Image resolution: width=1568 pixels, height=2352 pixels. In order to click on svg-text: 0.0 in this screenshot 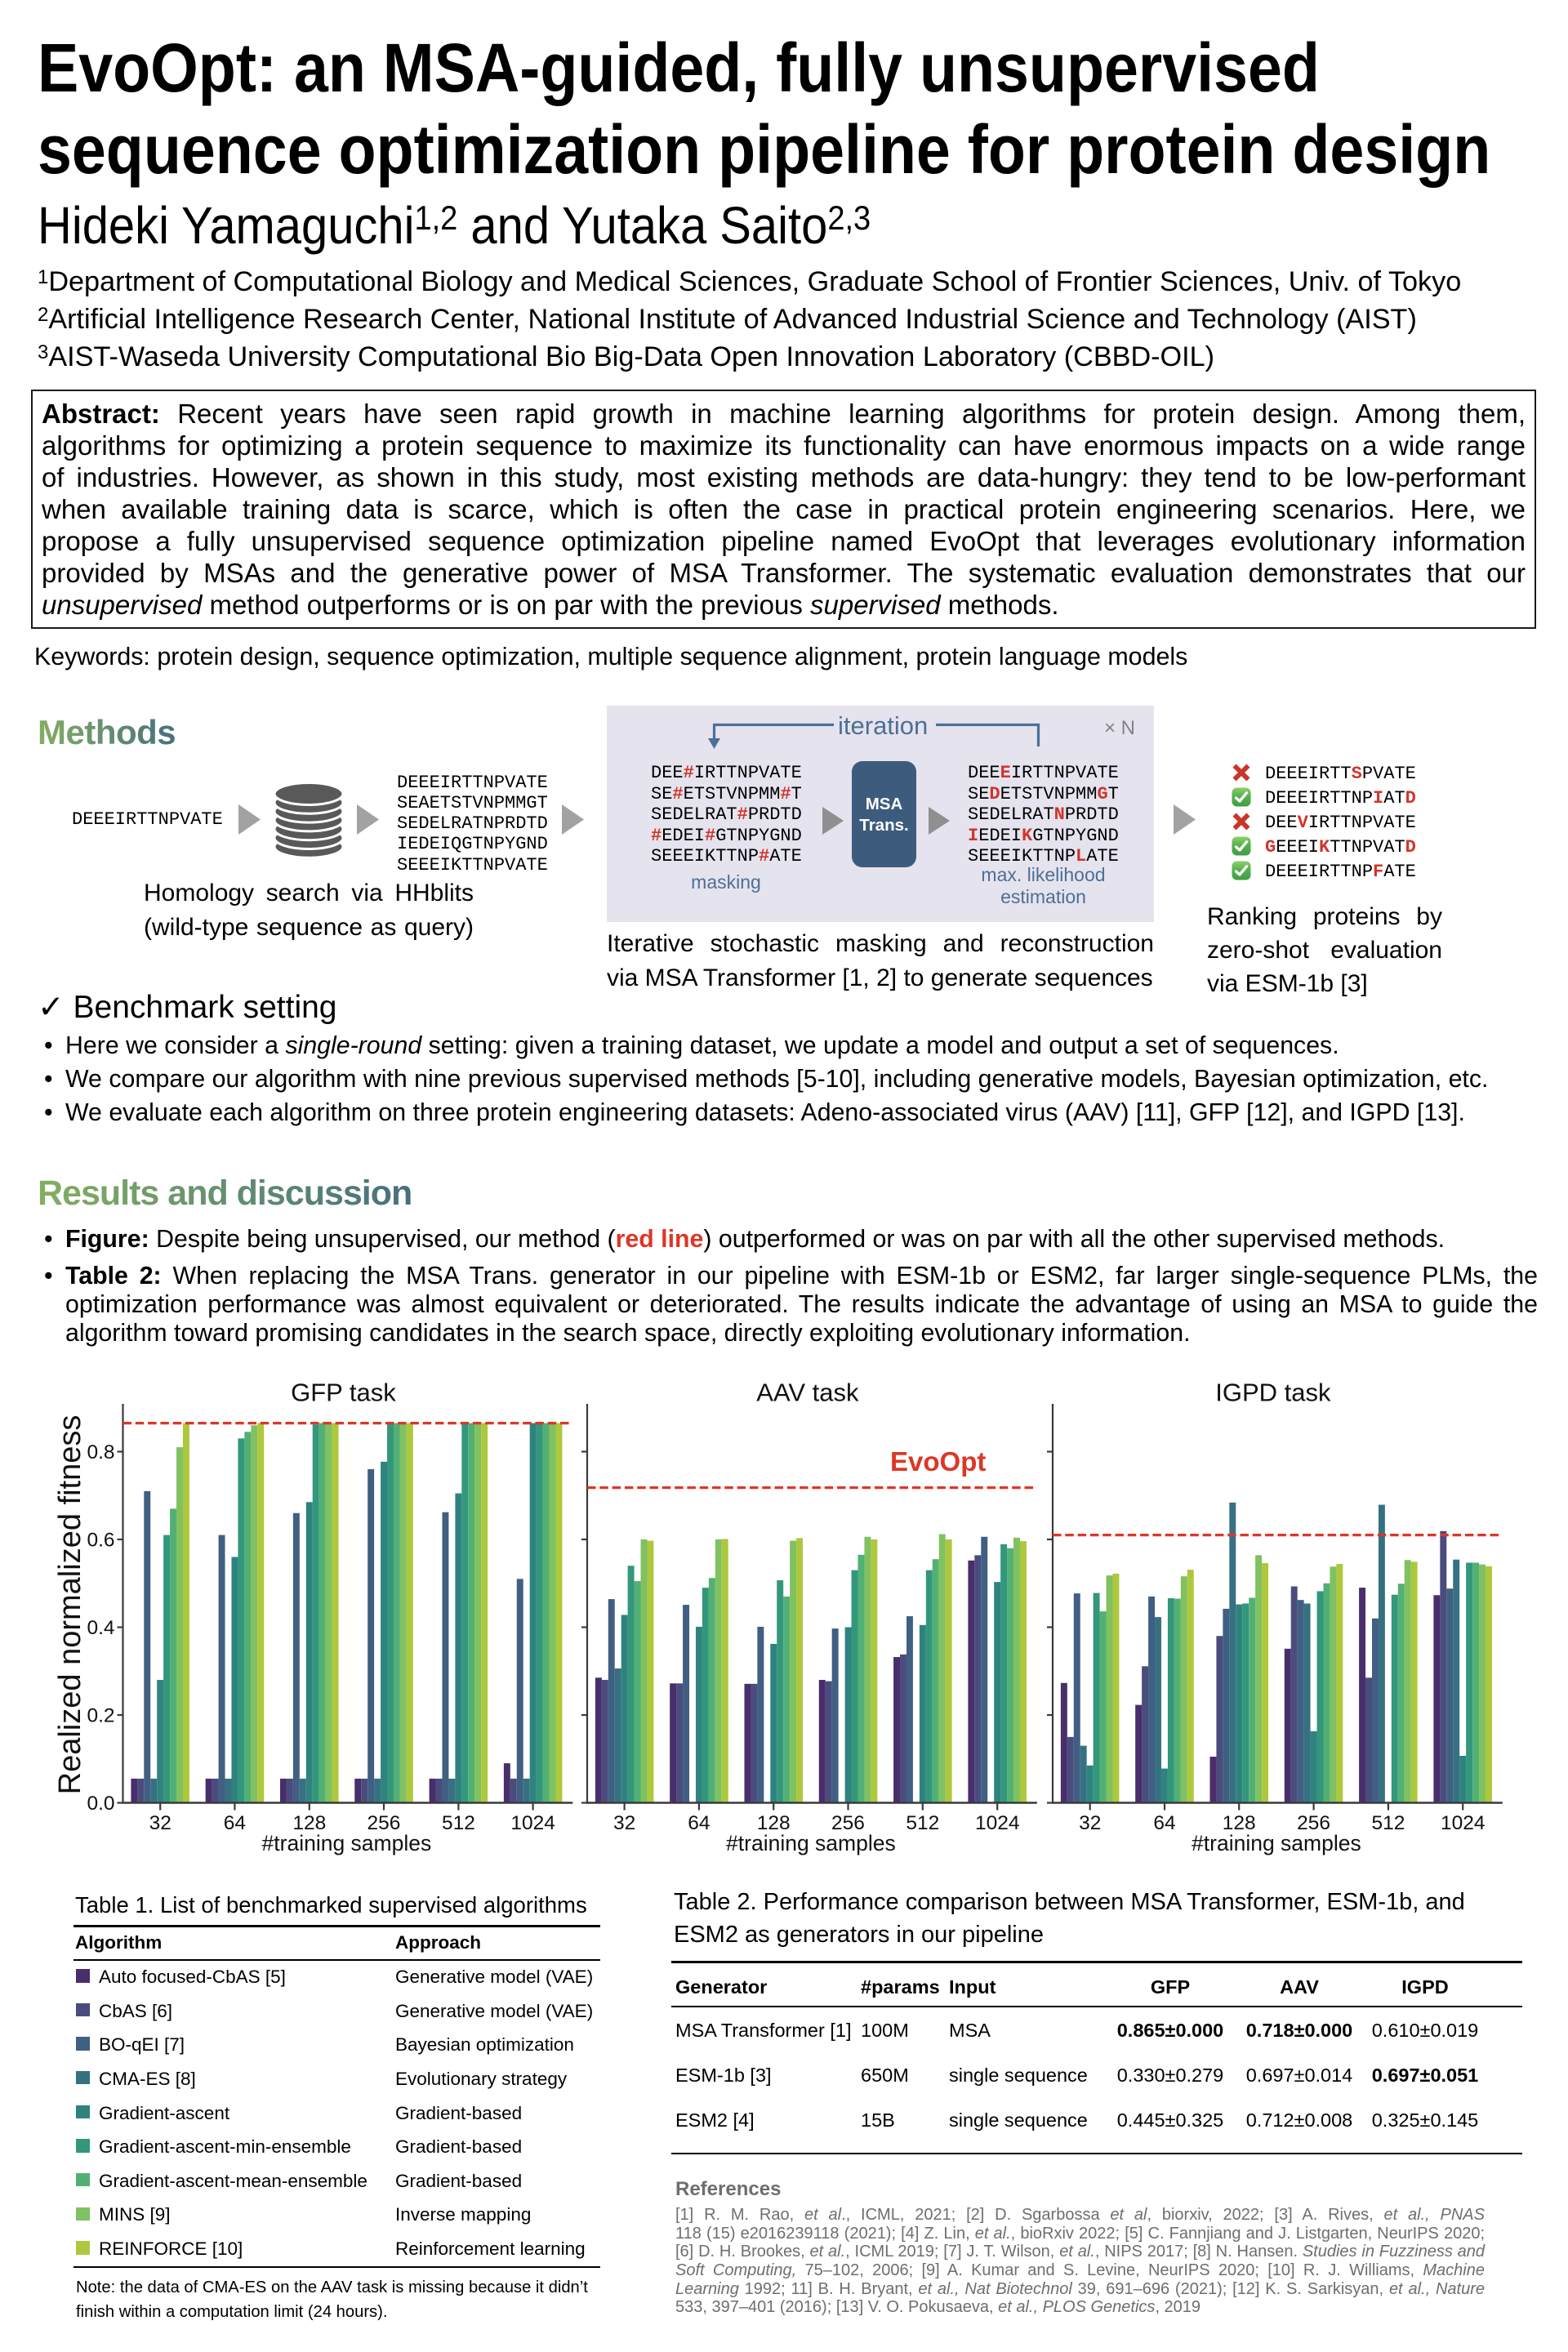, I will do `click(100, 1804)`.